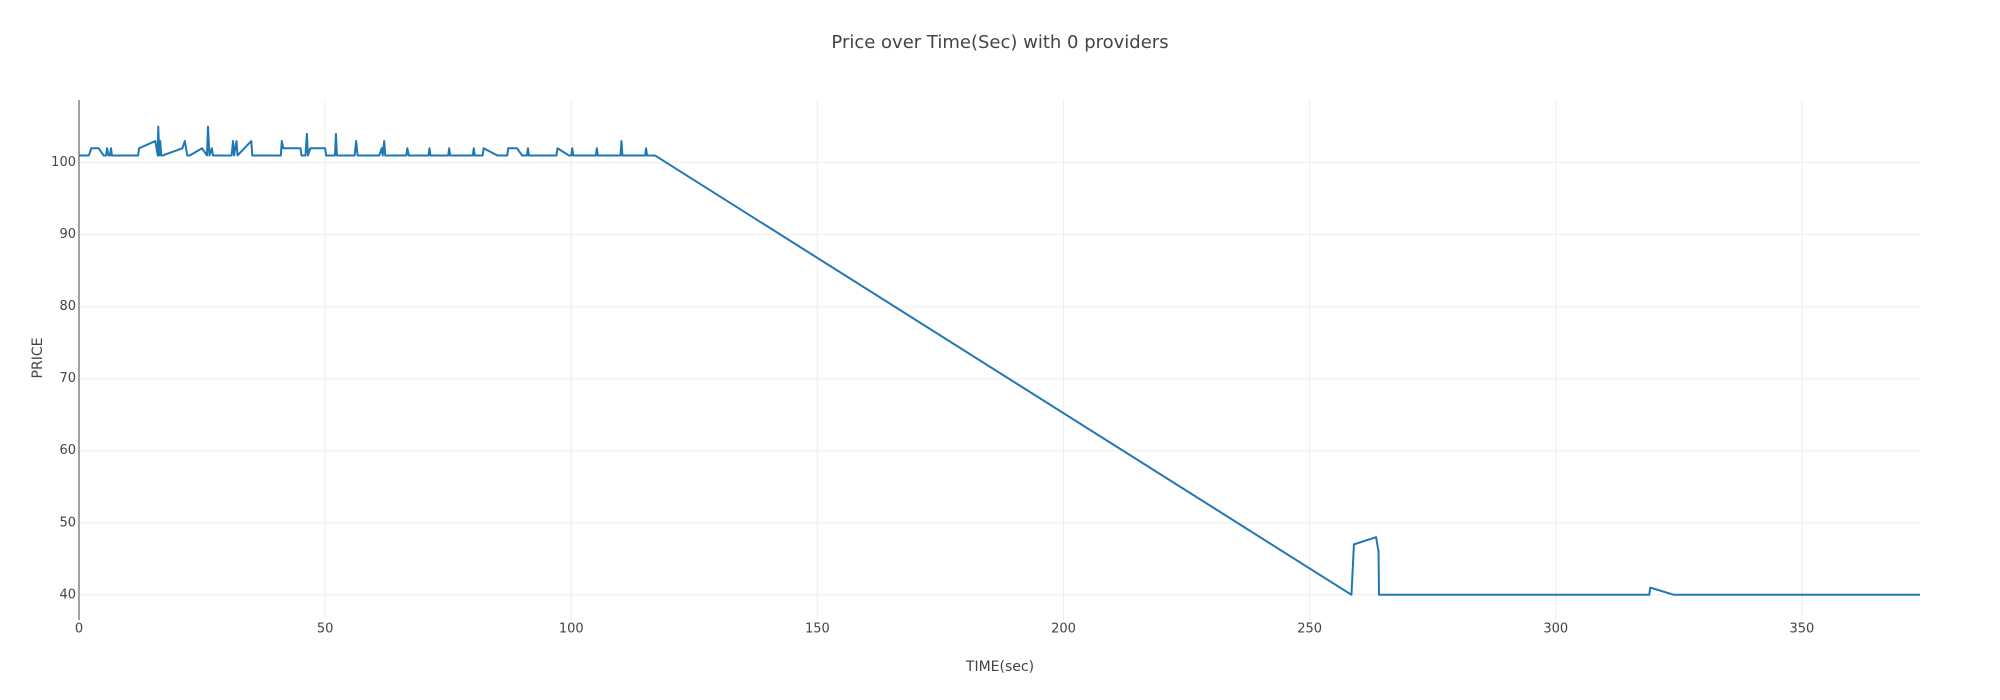  What do you see at coordinates (67, 306) in the screenshot?
I see `y-tick-label: 80` at bounding box center [67, 306].